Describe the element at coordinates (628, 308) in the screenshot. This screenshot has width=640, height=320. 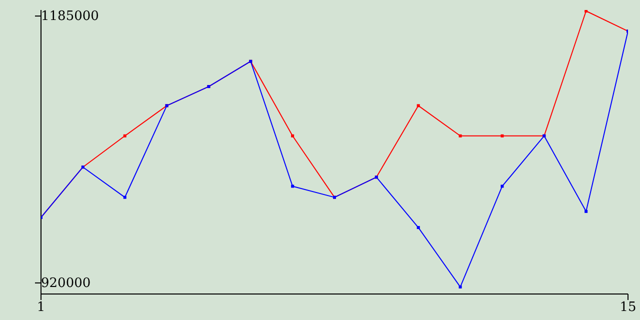
I see `x-tick-label: 15` at that location.